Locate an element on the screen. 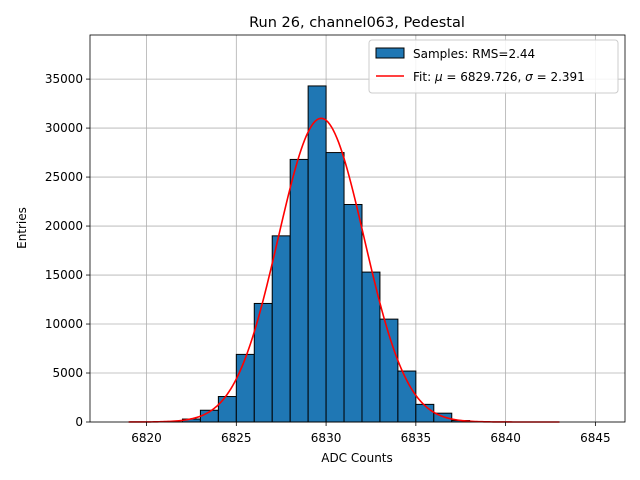  y-axis-label: Entries is located at coordinates (22, 228).